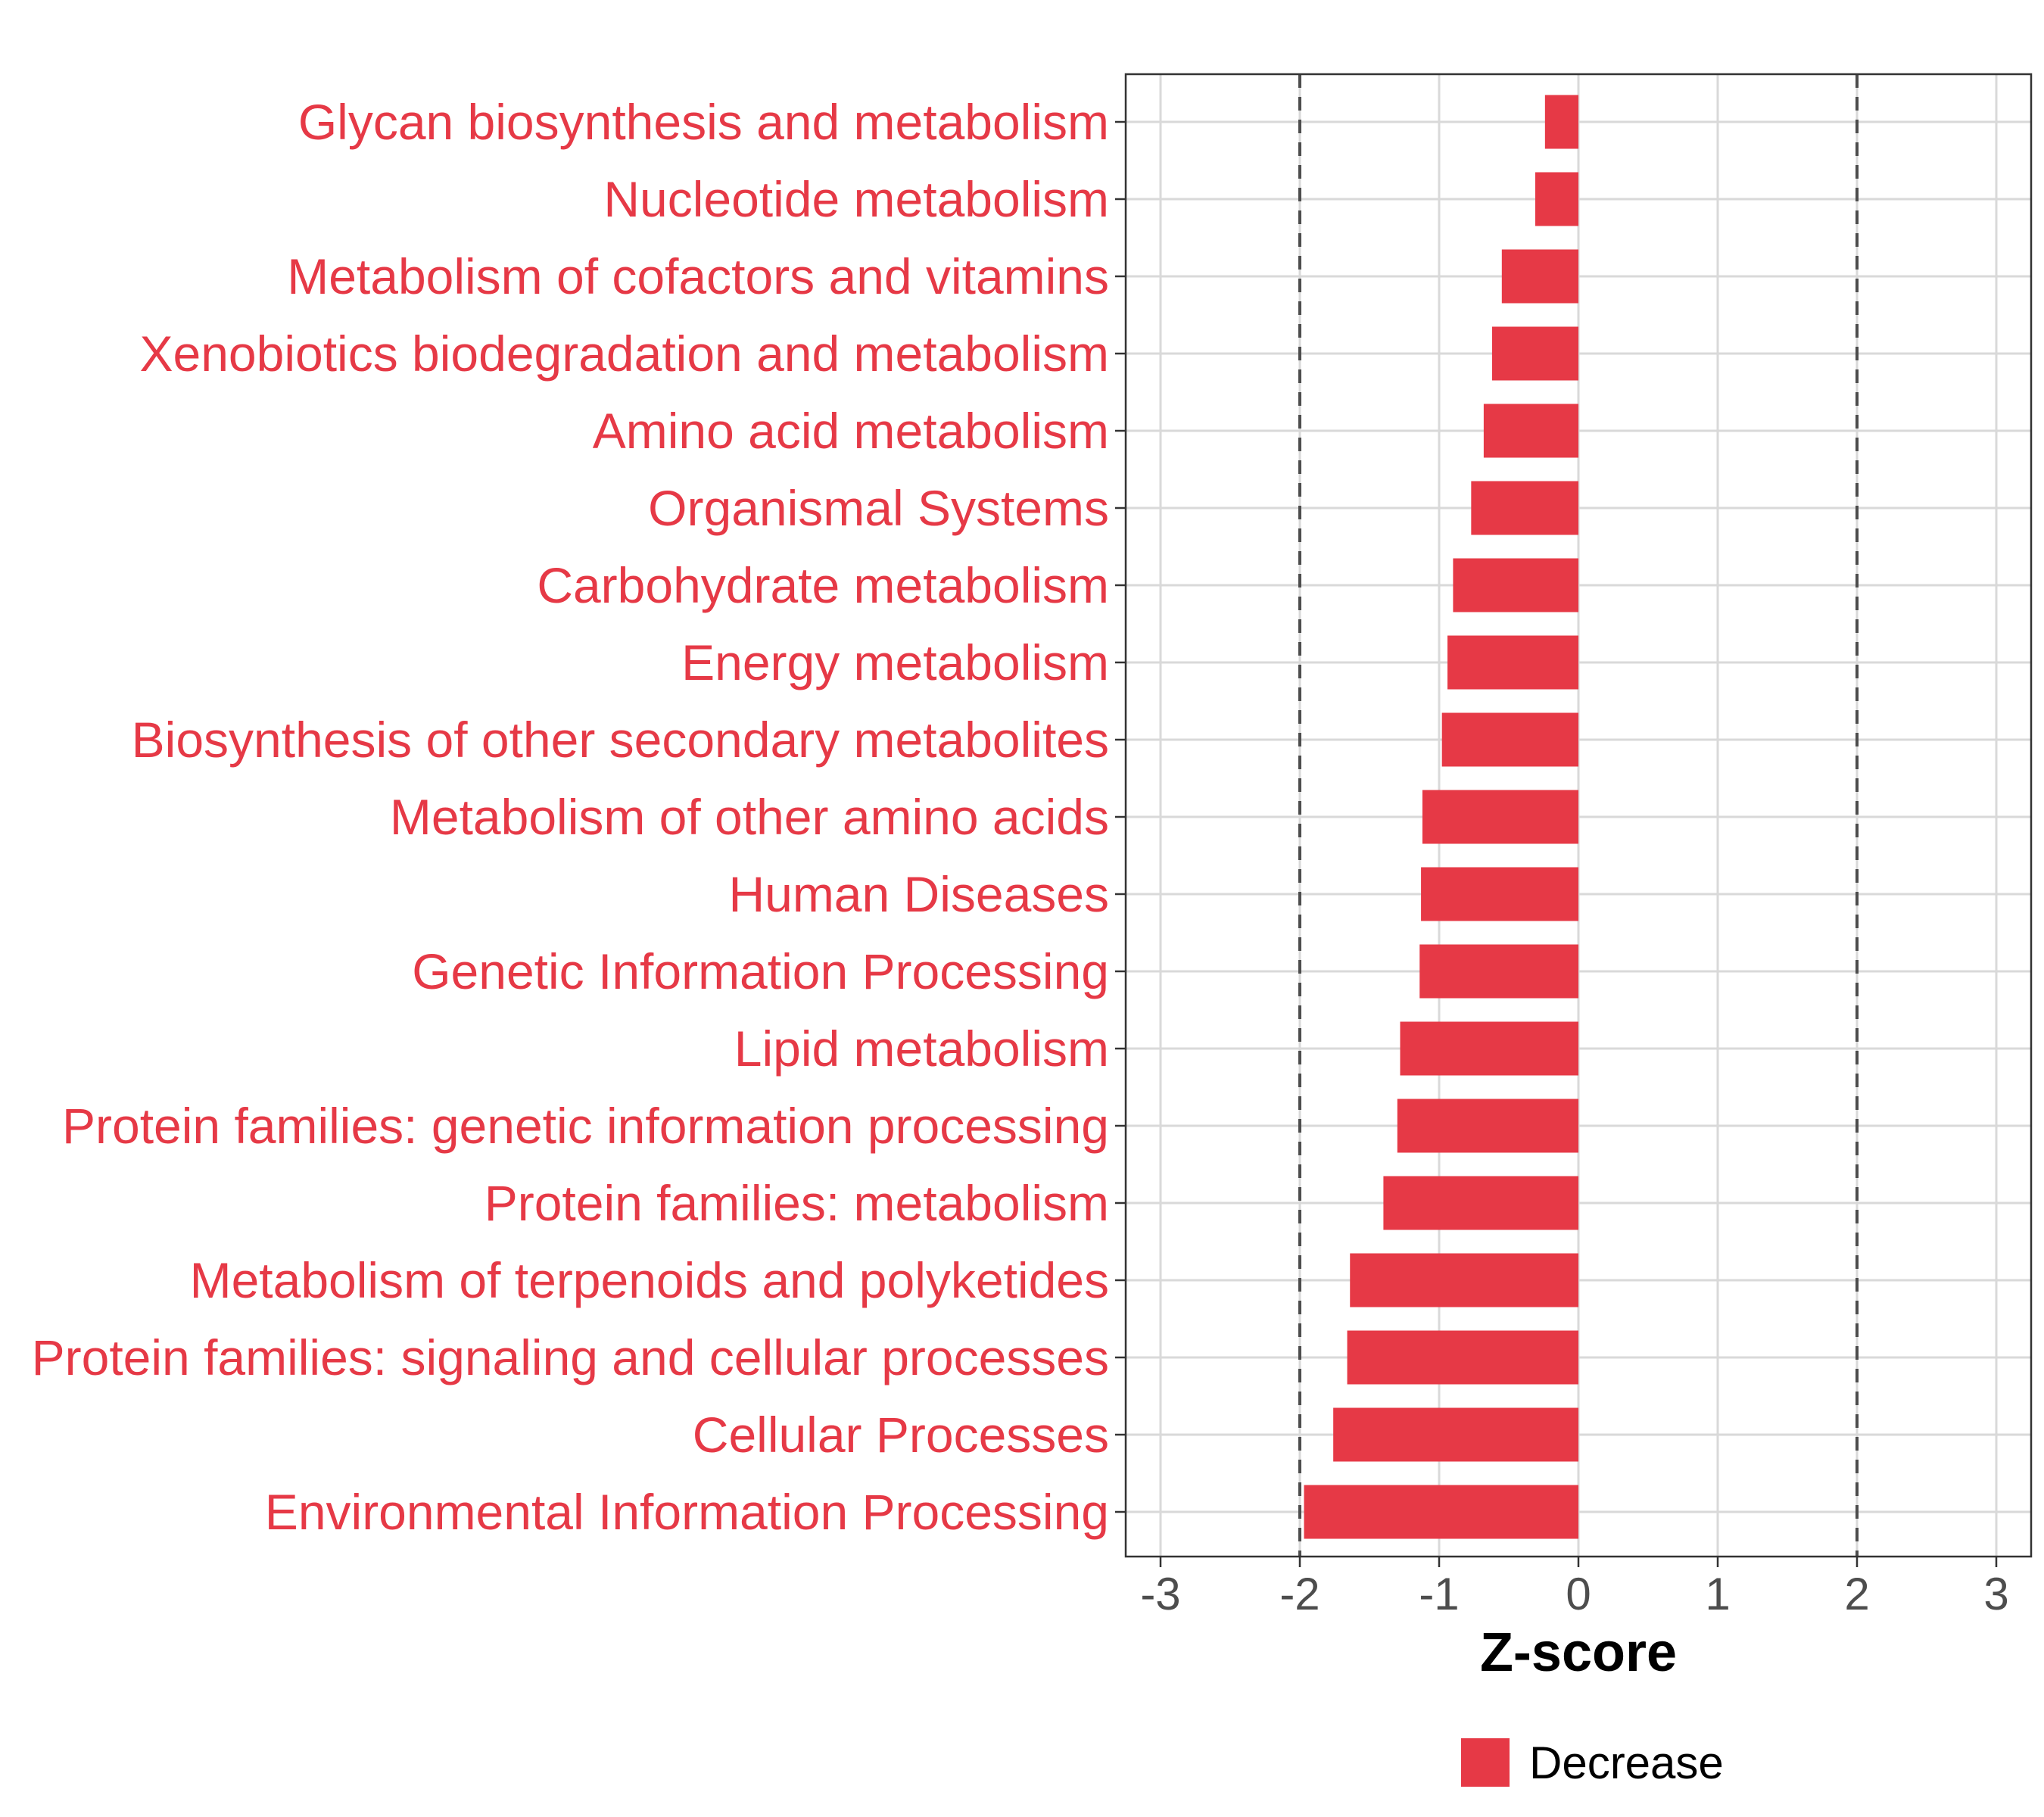 The height and width of the screenshot is (1817, 2044). What do you see at coordinates (797, 1203) in the screenshot?
I see `category-label: Protein families: metabolism` at bounding box center [797, 1203].